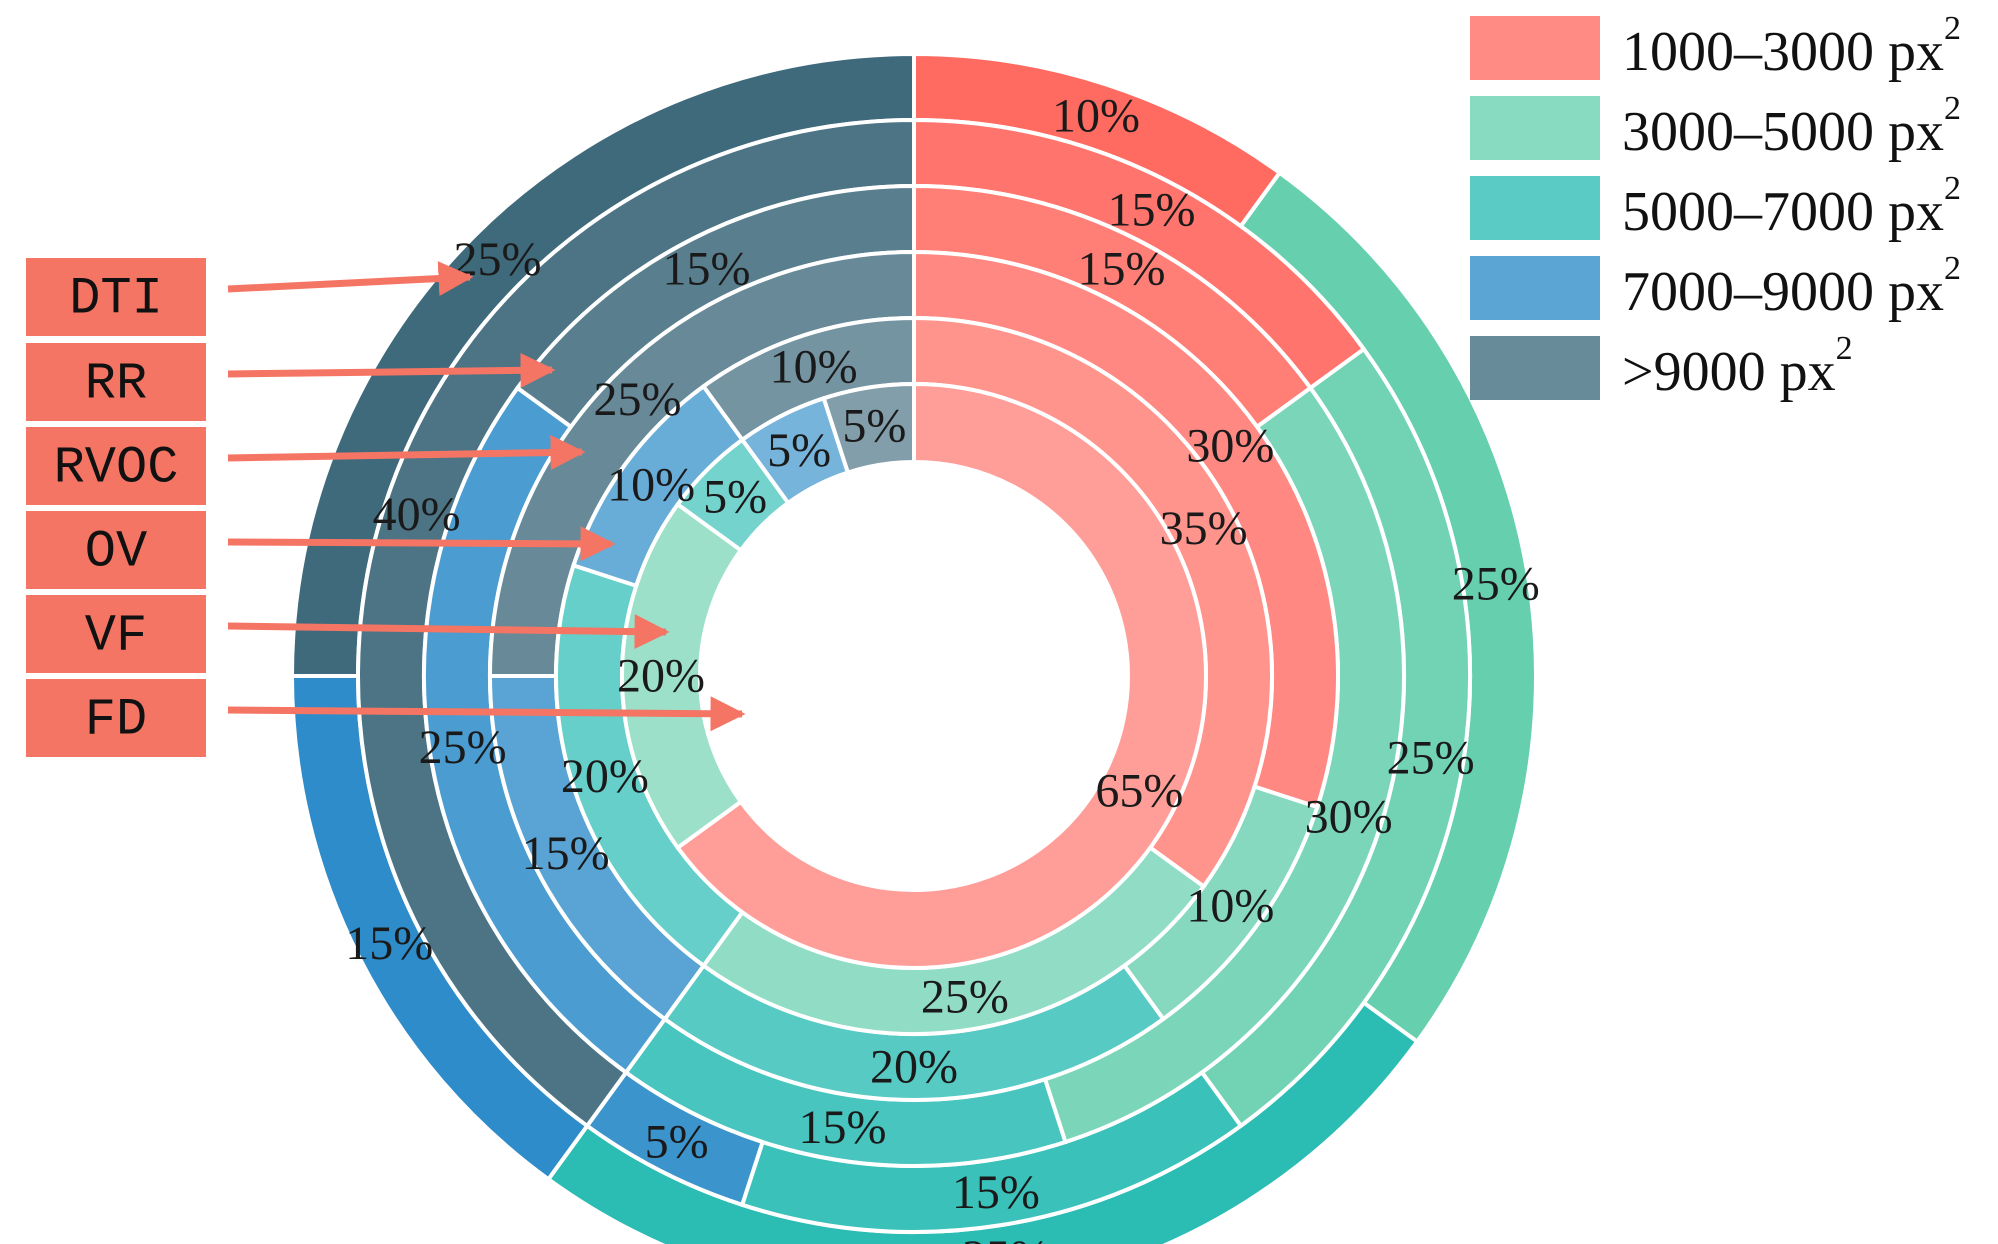  Describe the element at coordinates (406, 453) in the screenshot. I see `ring-arrow-rvoc` at that location.